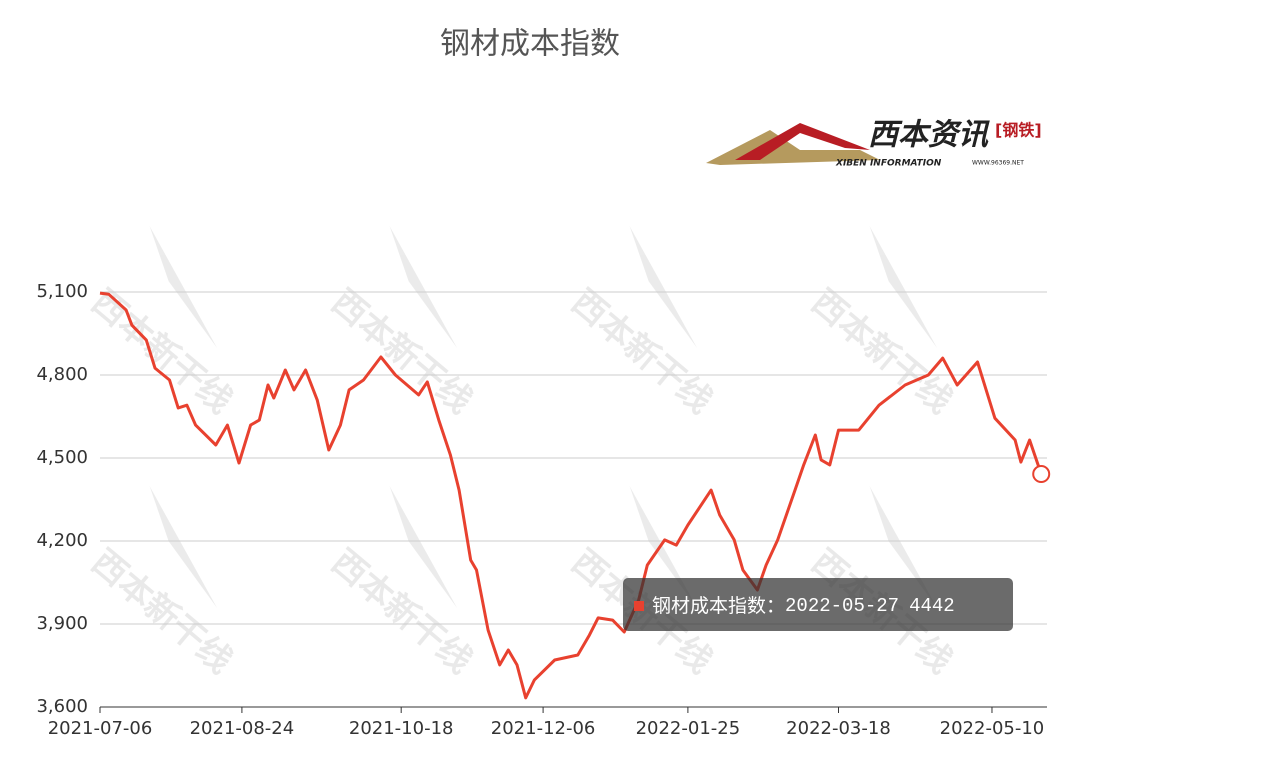 This screenshot has height=761, width=1267. What do you see at coordinates (62, 706) in the screenshot?
I see `y-tick-label: 3,600` at bounding box center [62, 706].